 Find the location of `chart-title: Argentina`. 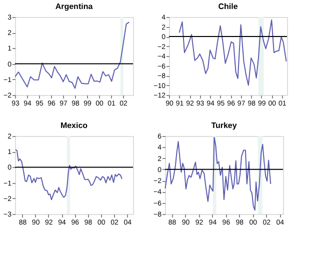

chart-title: Argentina is located at coordinates (74, 6).